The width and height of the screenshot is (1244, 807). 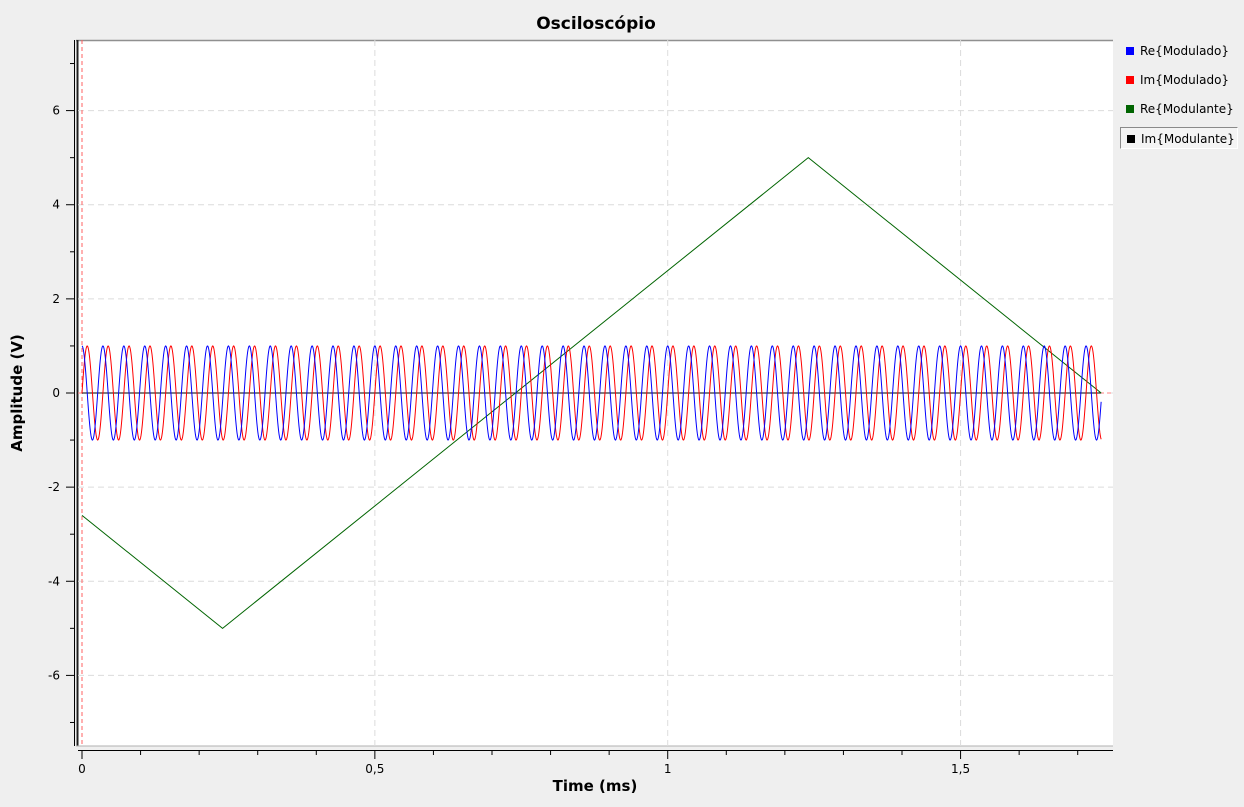 I want to click on y-tick-label: -6, so click(x=54, y=675).